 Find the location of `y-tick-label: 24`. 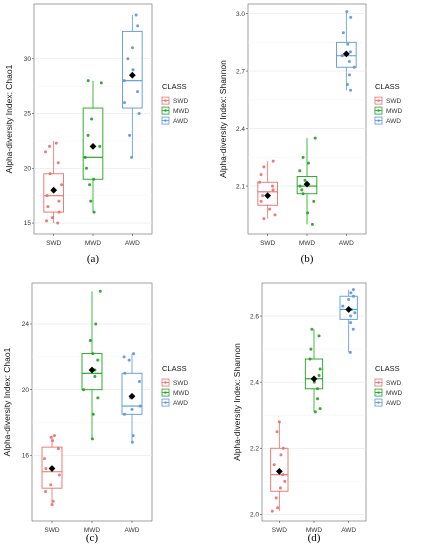

y-tick-label: 24 is located at coordinates (26, 324).